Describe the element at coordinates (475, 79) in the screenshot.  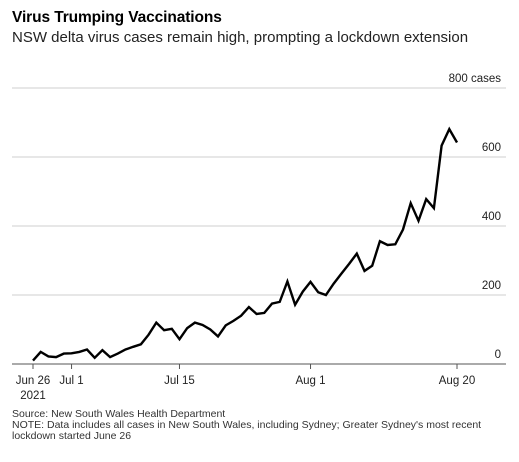
I see `y-tick-label: 800 cases` at that location.